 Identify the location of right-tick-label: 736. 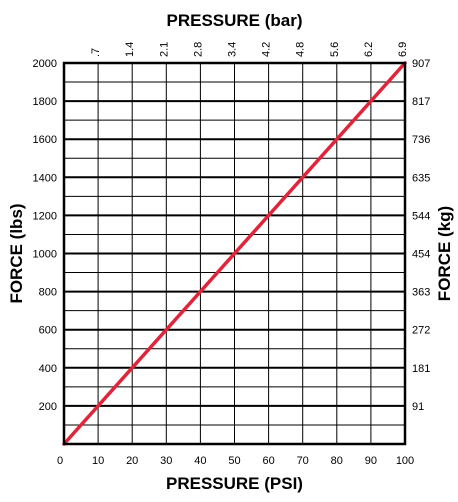
(421, 140).